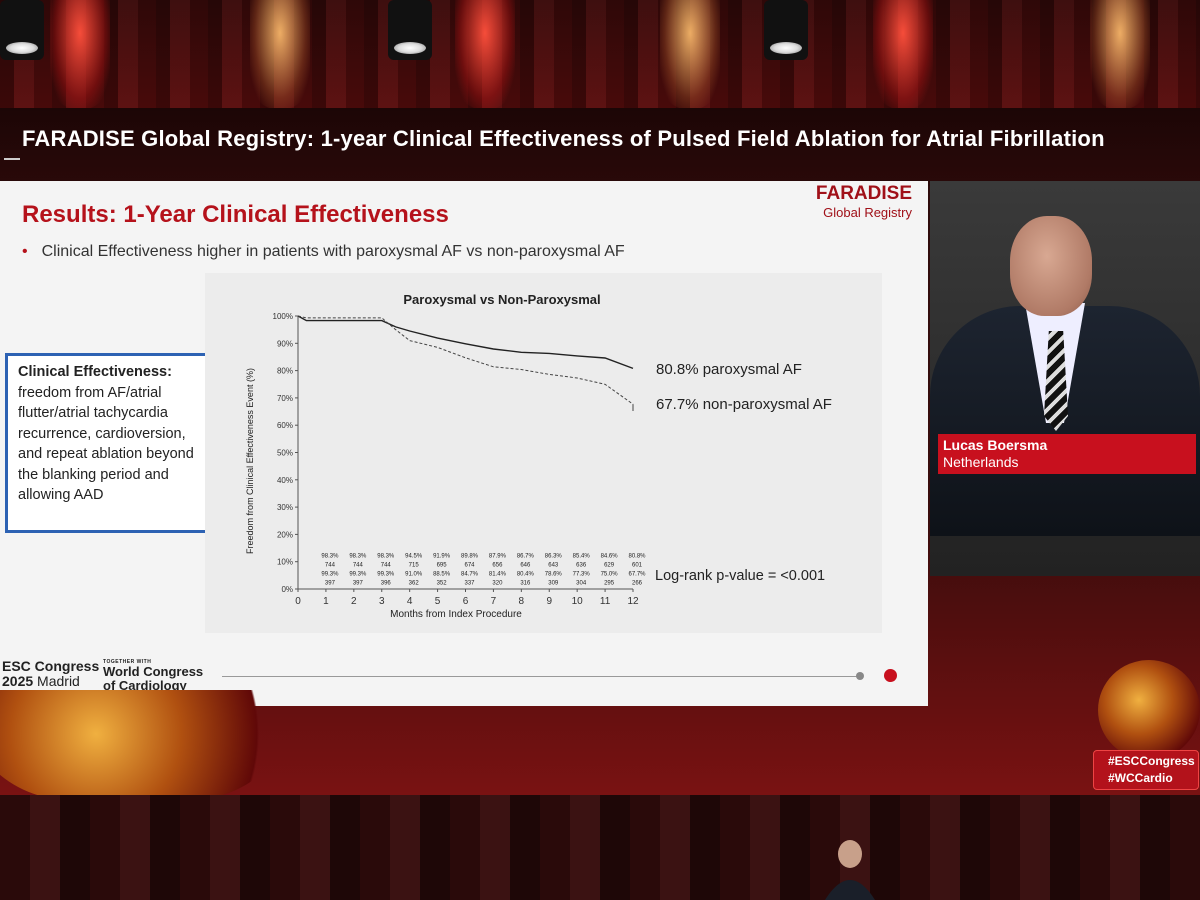  What do you see at coordinates (470, 575) in the screenshot?
I see `risk-table-cell: 84.7%` at bounding box center [470, 575].